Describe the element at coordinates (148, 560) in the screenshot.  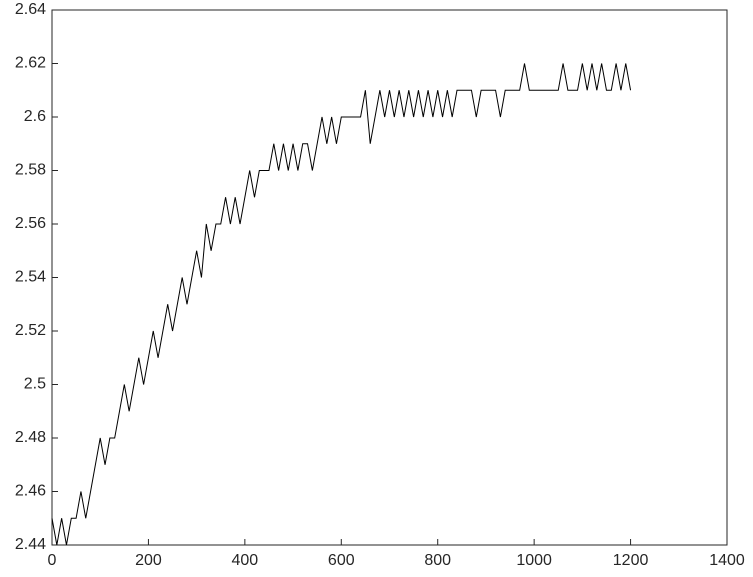
I see `x-tick-label: 200` at that location.